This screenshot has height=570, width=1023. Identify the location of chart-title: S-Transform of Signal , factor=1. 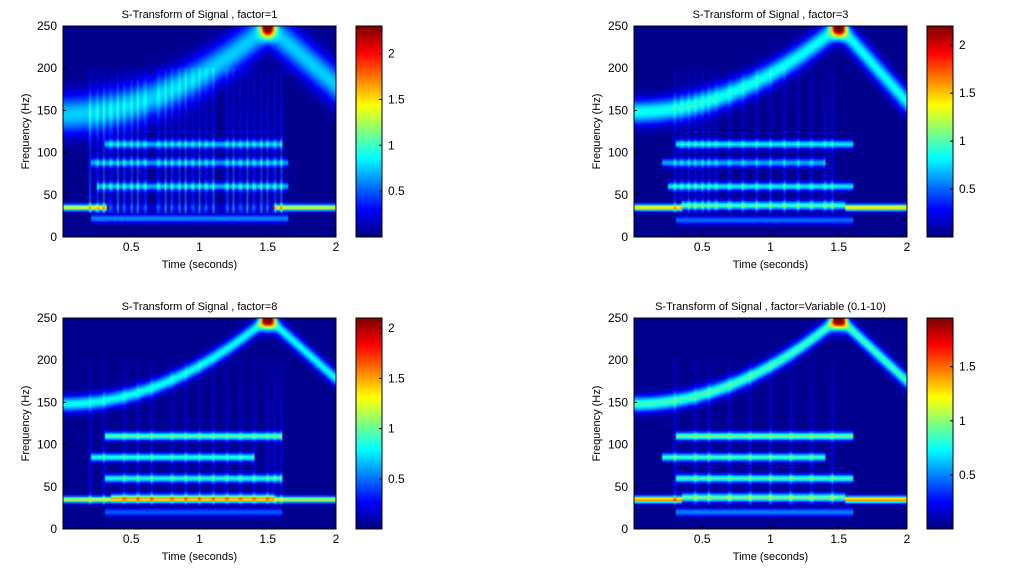
(200, 15).